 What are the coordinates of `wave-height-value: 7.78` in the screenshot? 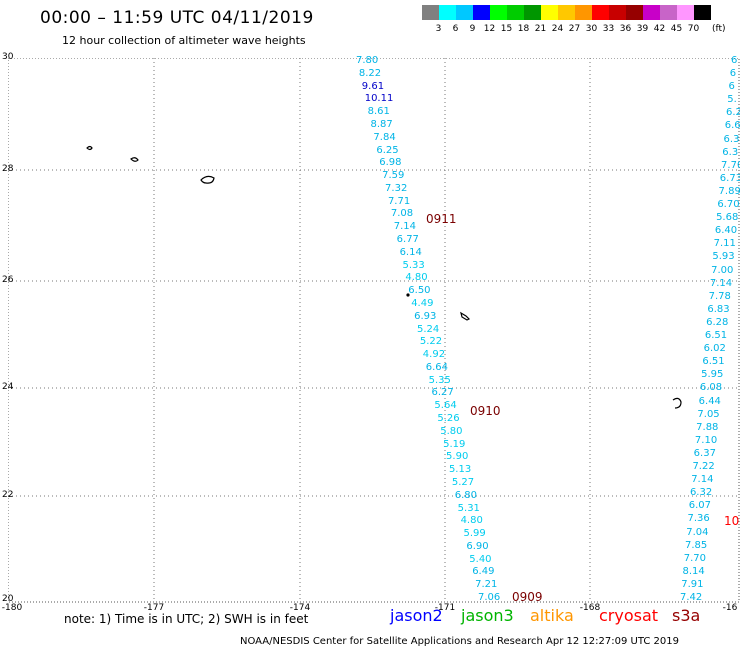 It's located at (719, 296).